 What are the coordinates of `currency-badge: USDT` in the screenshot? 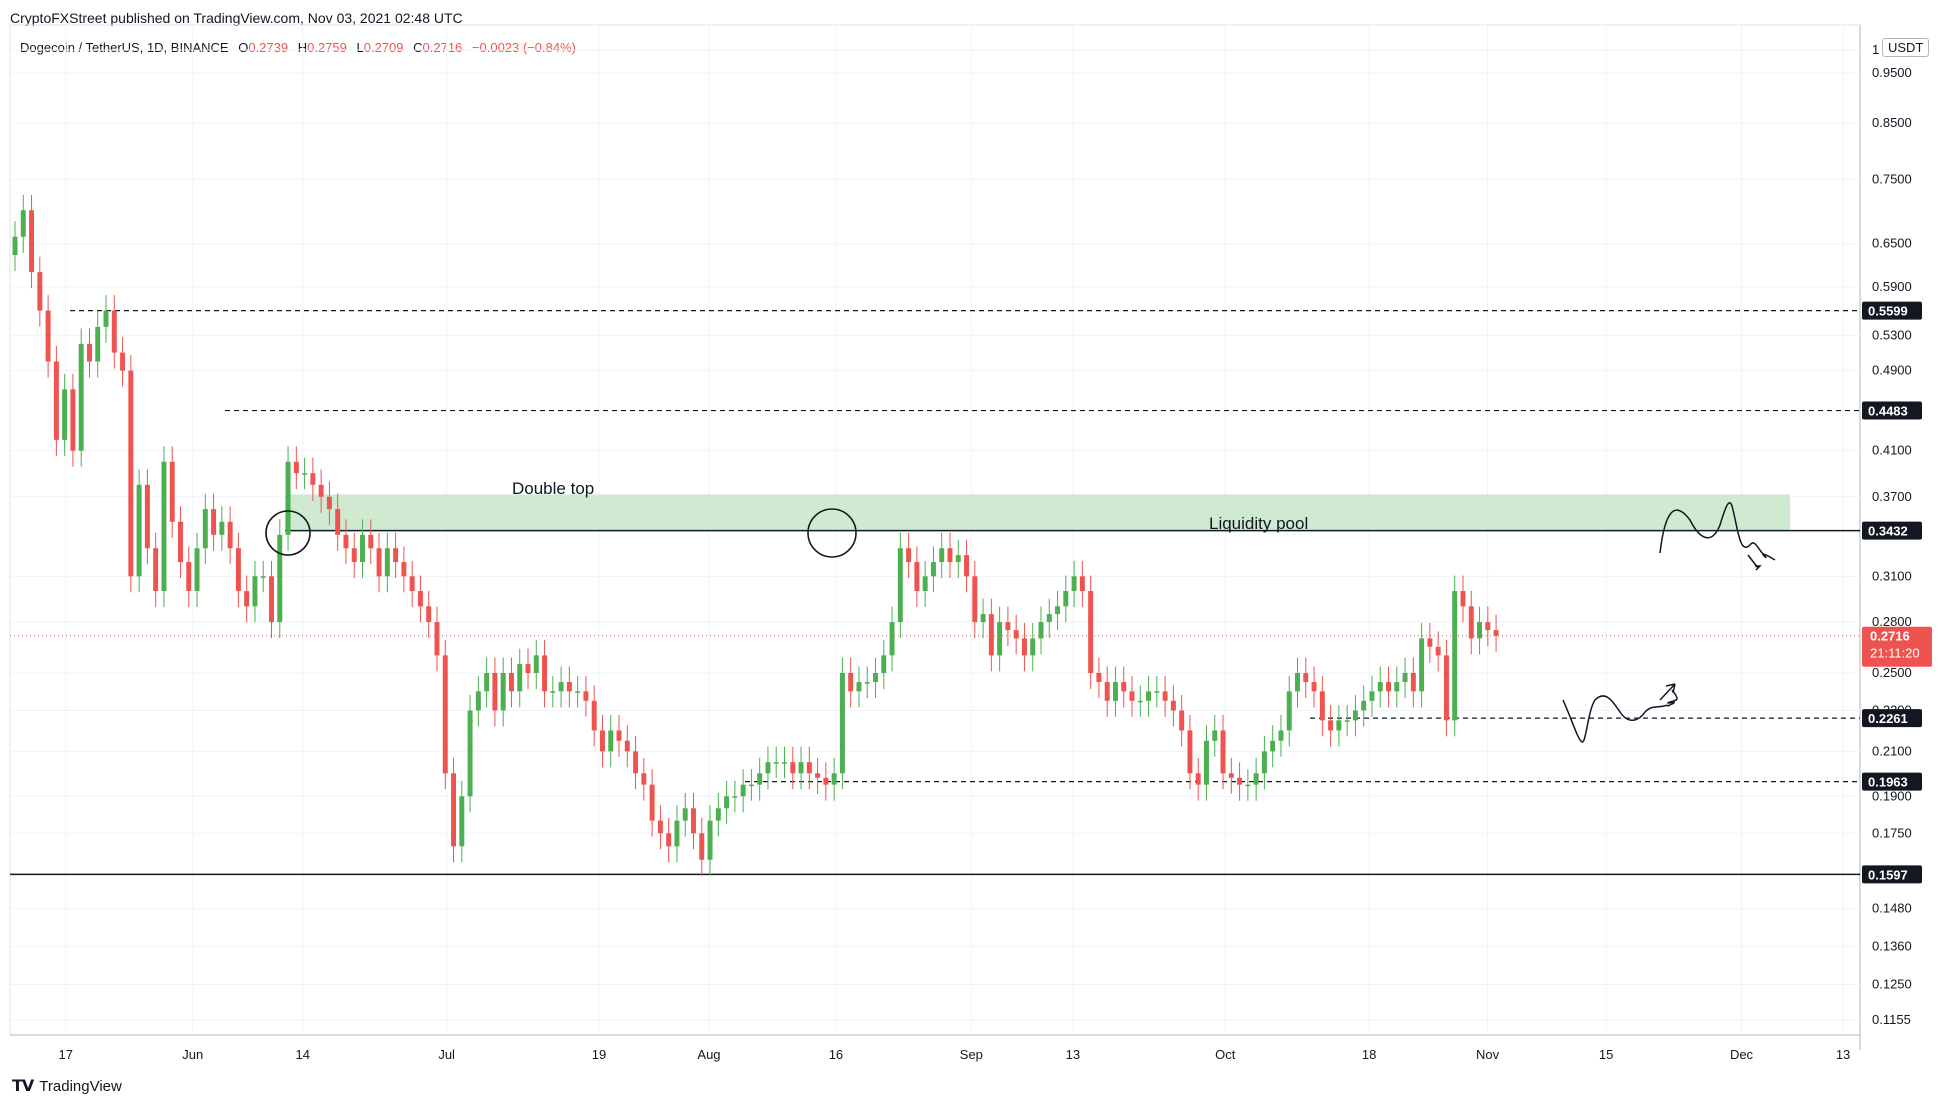 It's located at (1906, 47).